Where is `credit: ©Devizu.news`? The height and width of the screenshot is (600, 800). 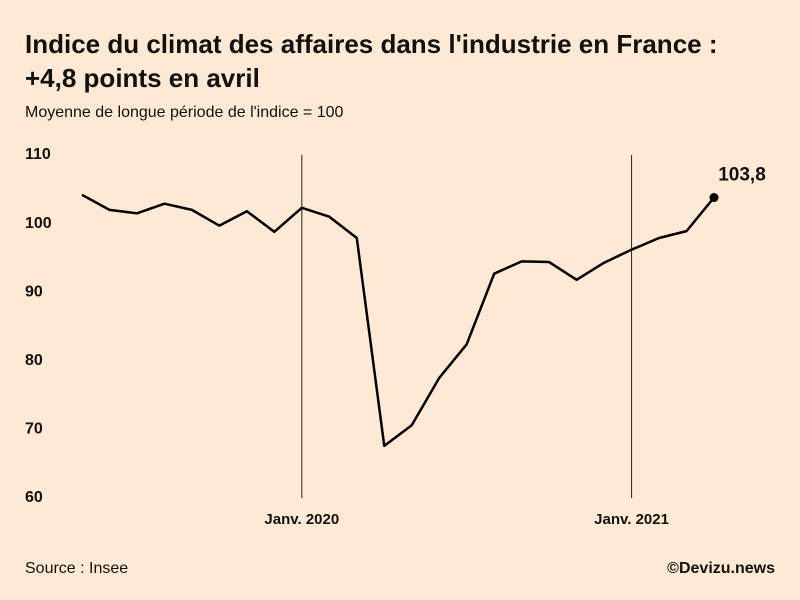
credit: ©Devizu.news is located at coordinates (721, 568).